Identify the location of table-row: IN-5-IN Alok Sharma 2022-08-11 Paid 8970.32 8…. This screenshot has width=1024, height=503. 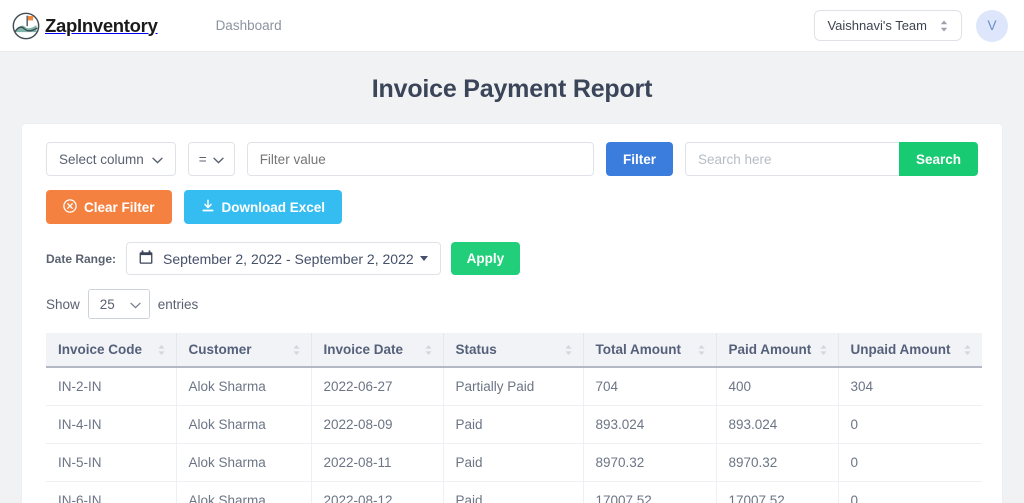
(514, 462).